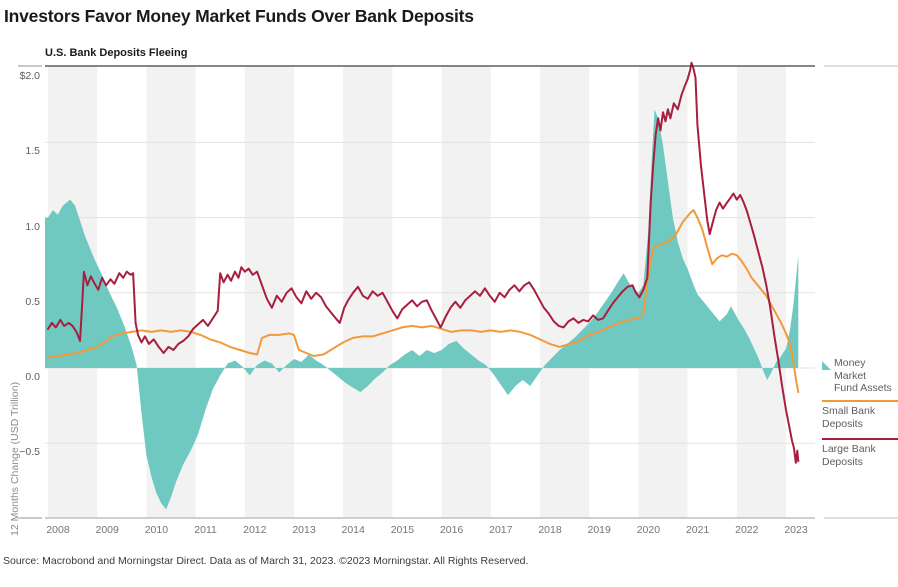 This screenshot has height=587, width=898. I want to click on x-tick-label: 2023, so click(796, 530).